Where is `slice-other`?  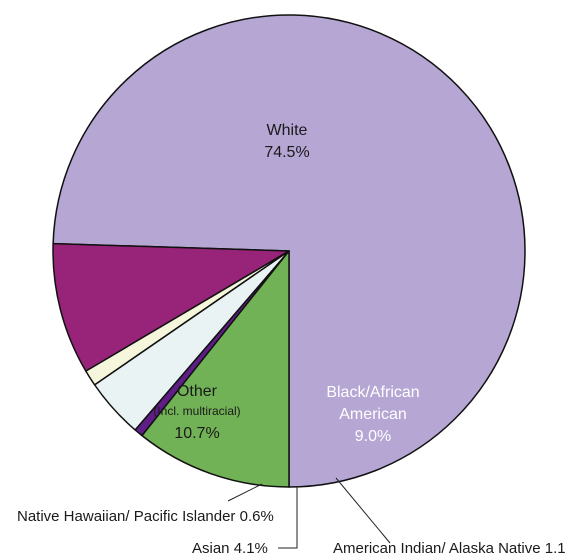
slice-other is located at coordinates (215, 369).